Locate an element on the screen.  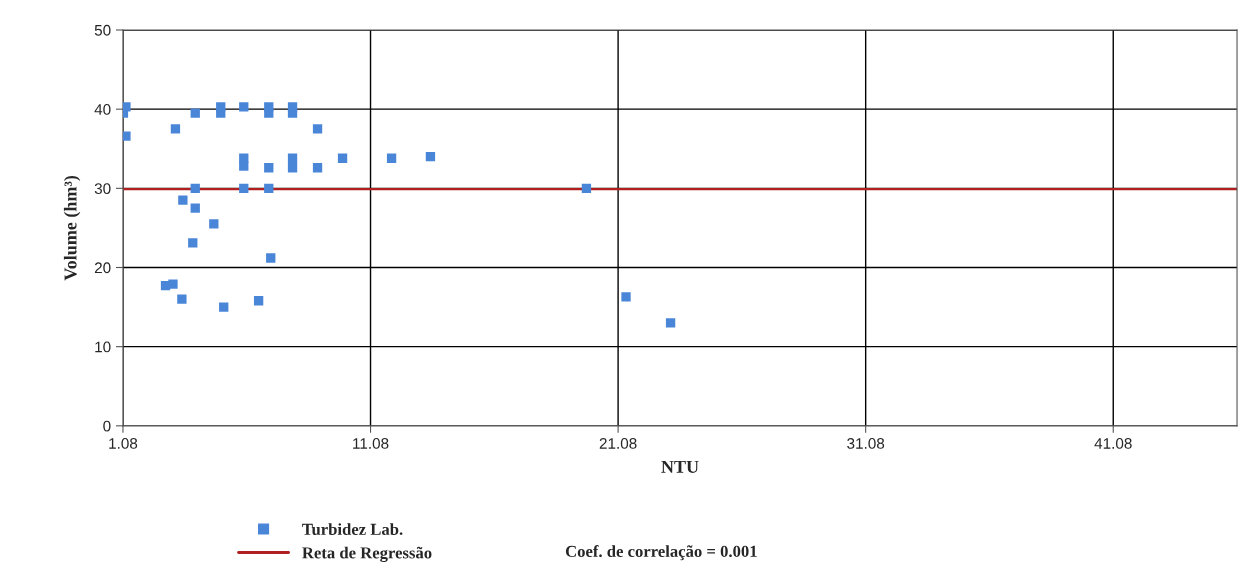
y-tick-label: 20 is located at coordinates (102, 268).